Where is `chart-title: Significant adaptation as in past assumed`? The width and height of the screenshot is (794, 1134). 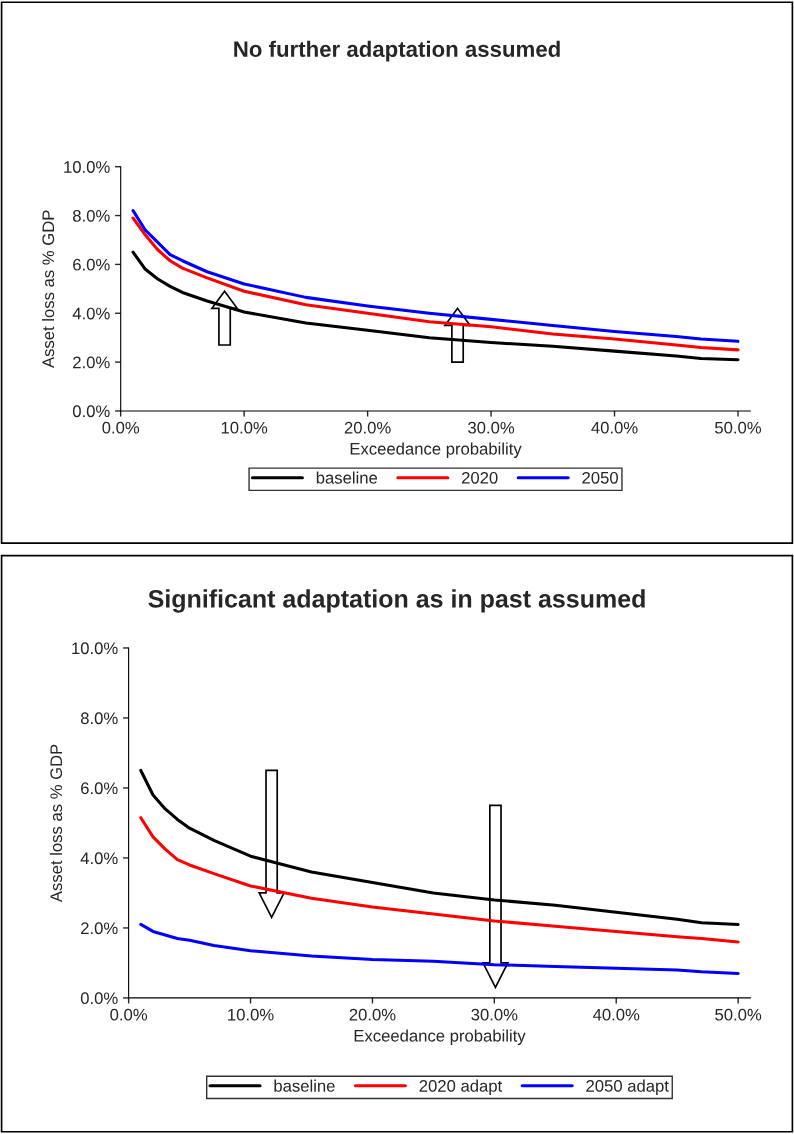 chart-title: Significant adaptation as in past assumed is located at coordinates (396, 601).